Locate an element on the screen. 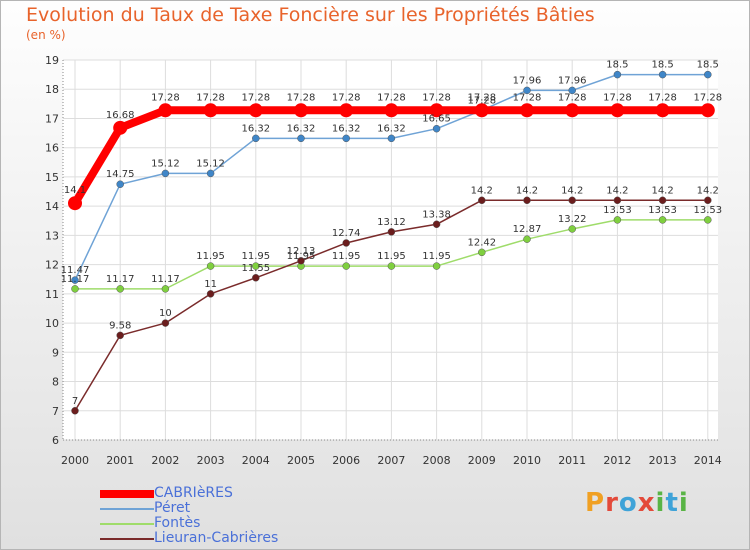 This screenshot has height=550, width=750. x-tick-label: 2013 is located at coordinates (663, 460).